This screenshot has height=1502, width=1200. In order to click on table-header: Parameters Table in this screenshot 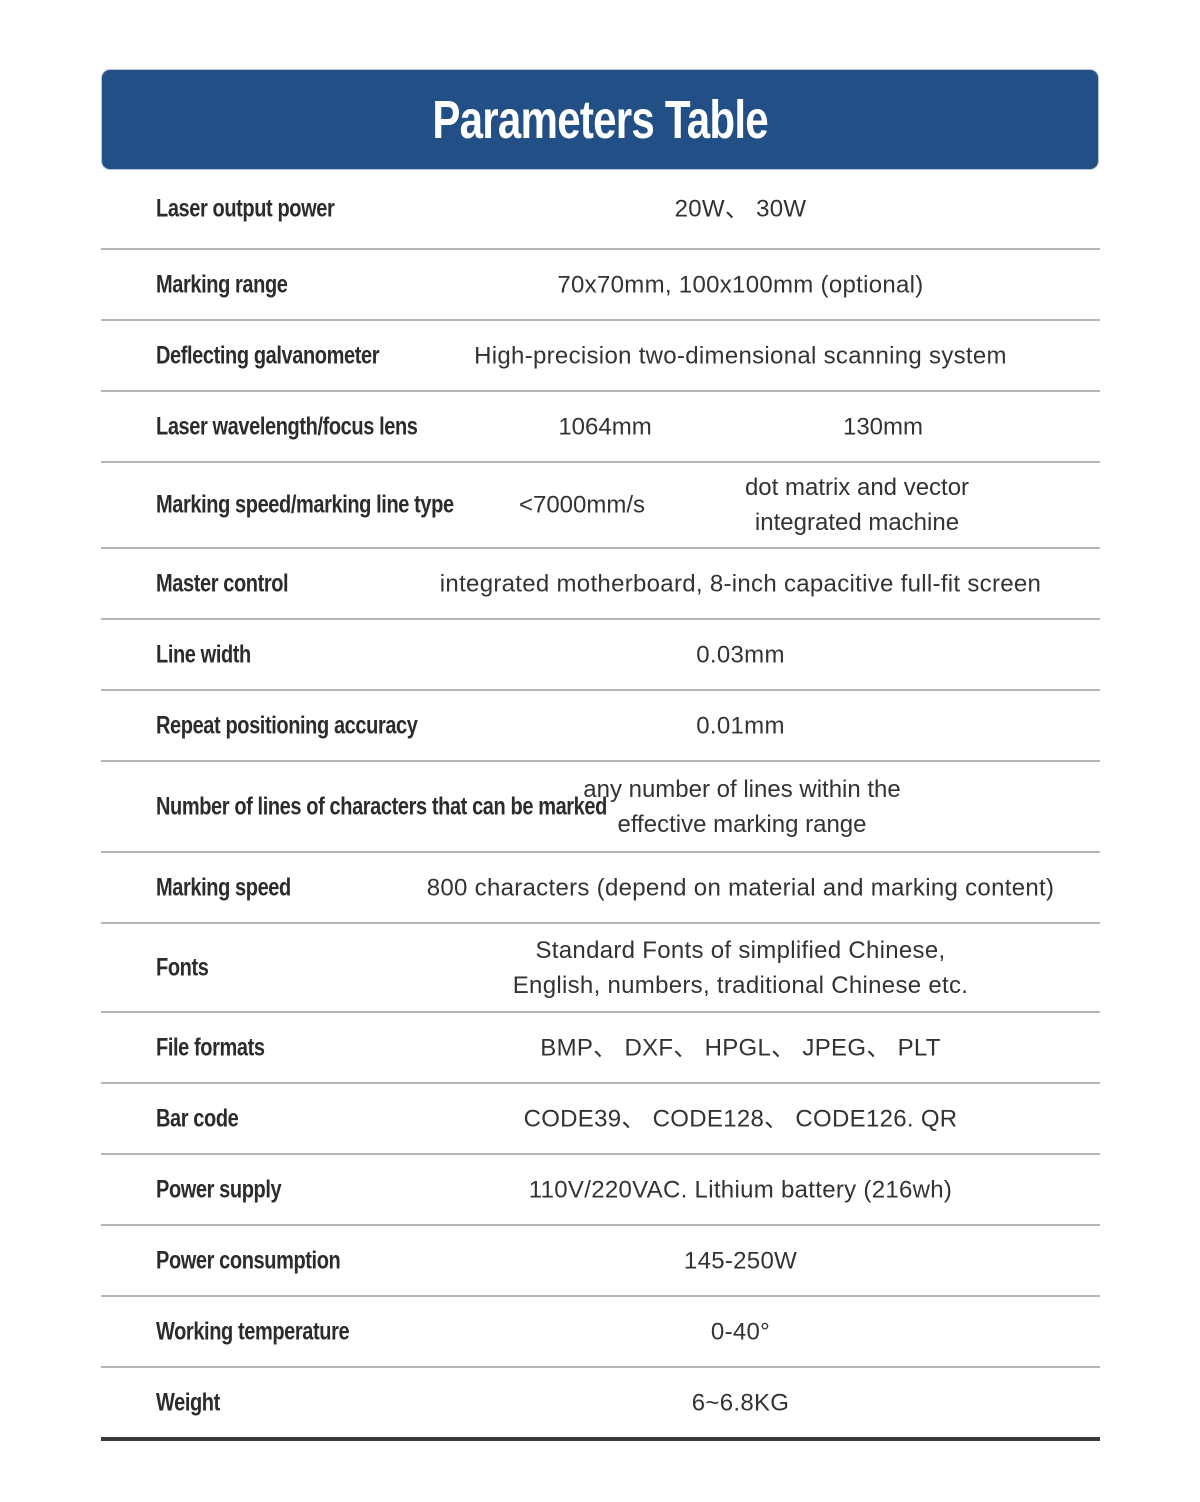, I will do `click(600, 119)`.